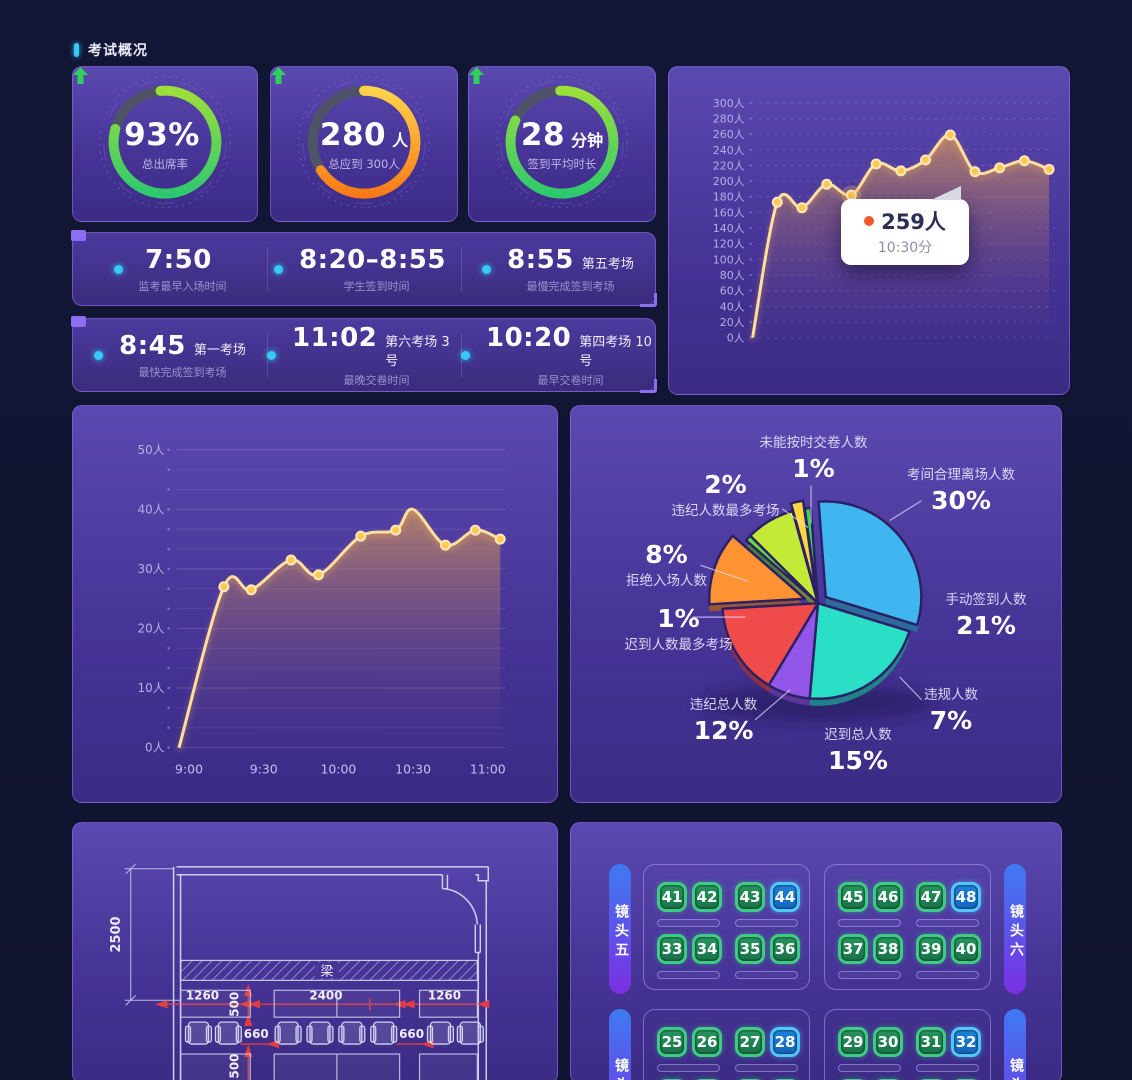 Image resolution: width=1132 pixels, height=1080 pixels. I want to click on chart-tooltip: 259人 10:30分, so click(905, 225).